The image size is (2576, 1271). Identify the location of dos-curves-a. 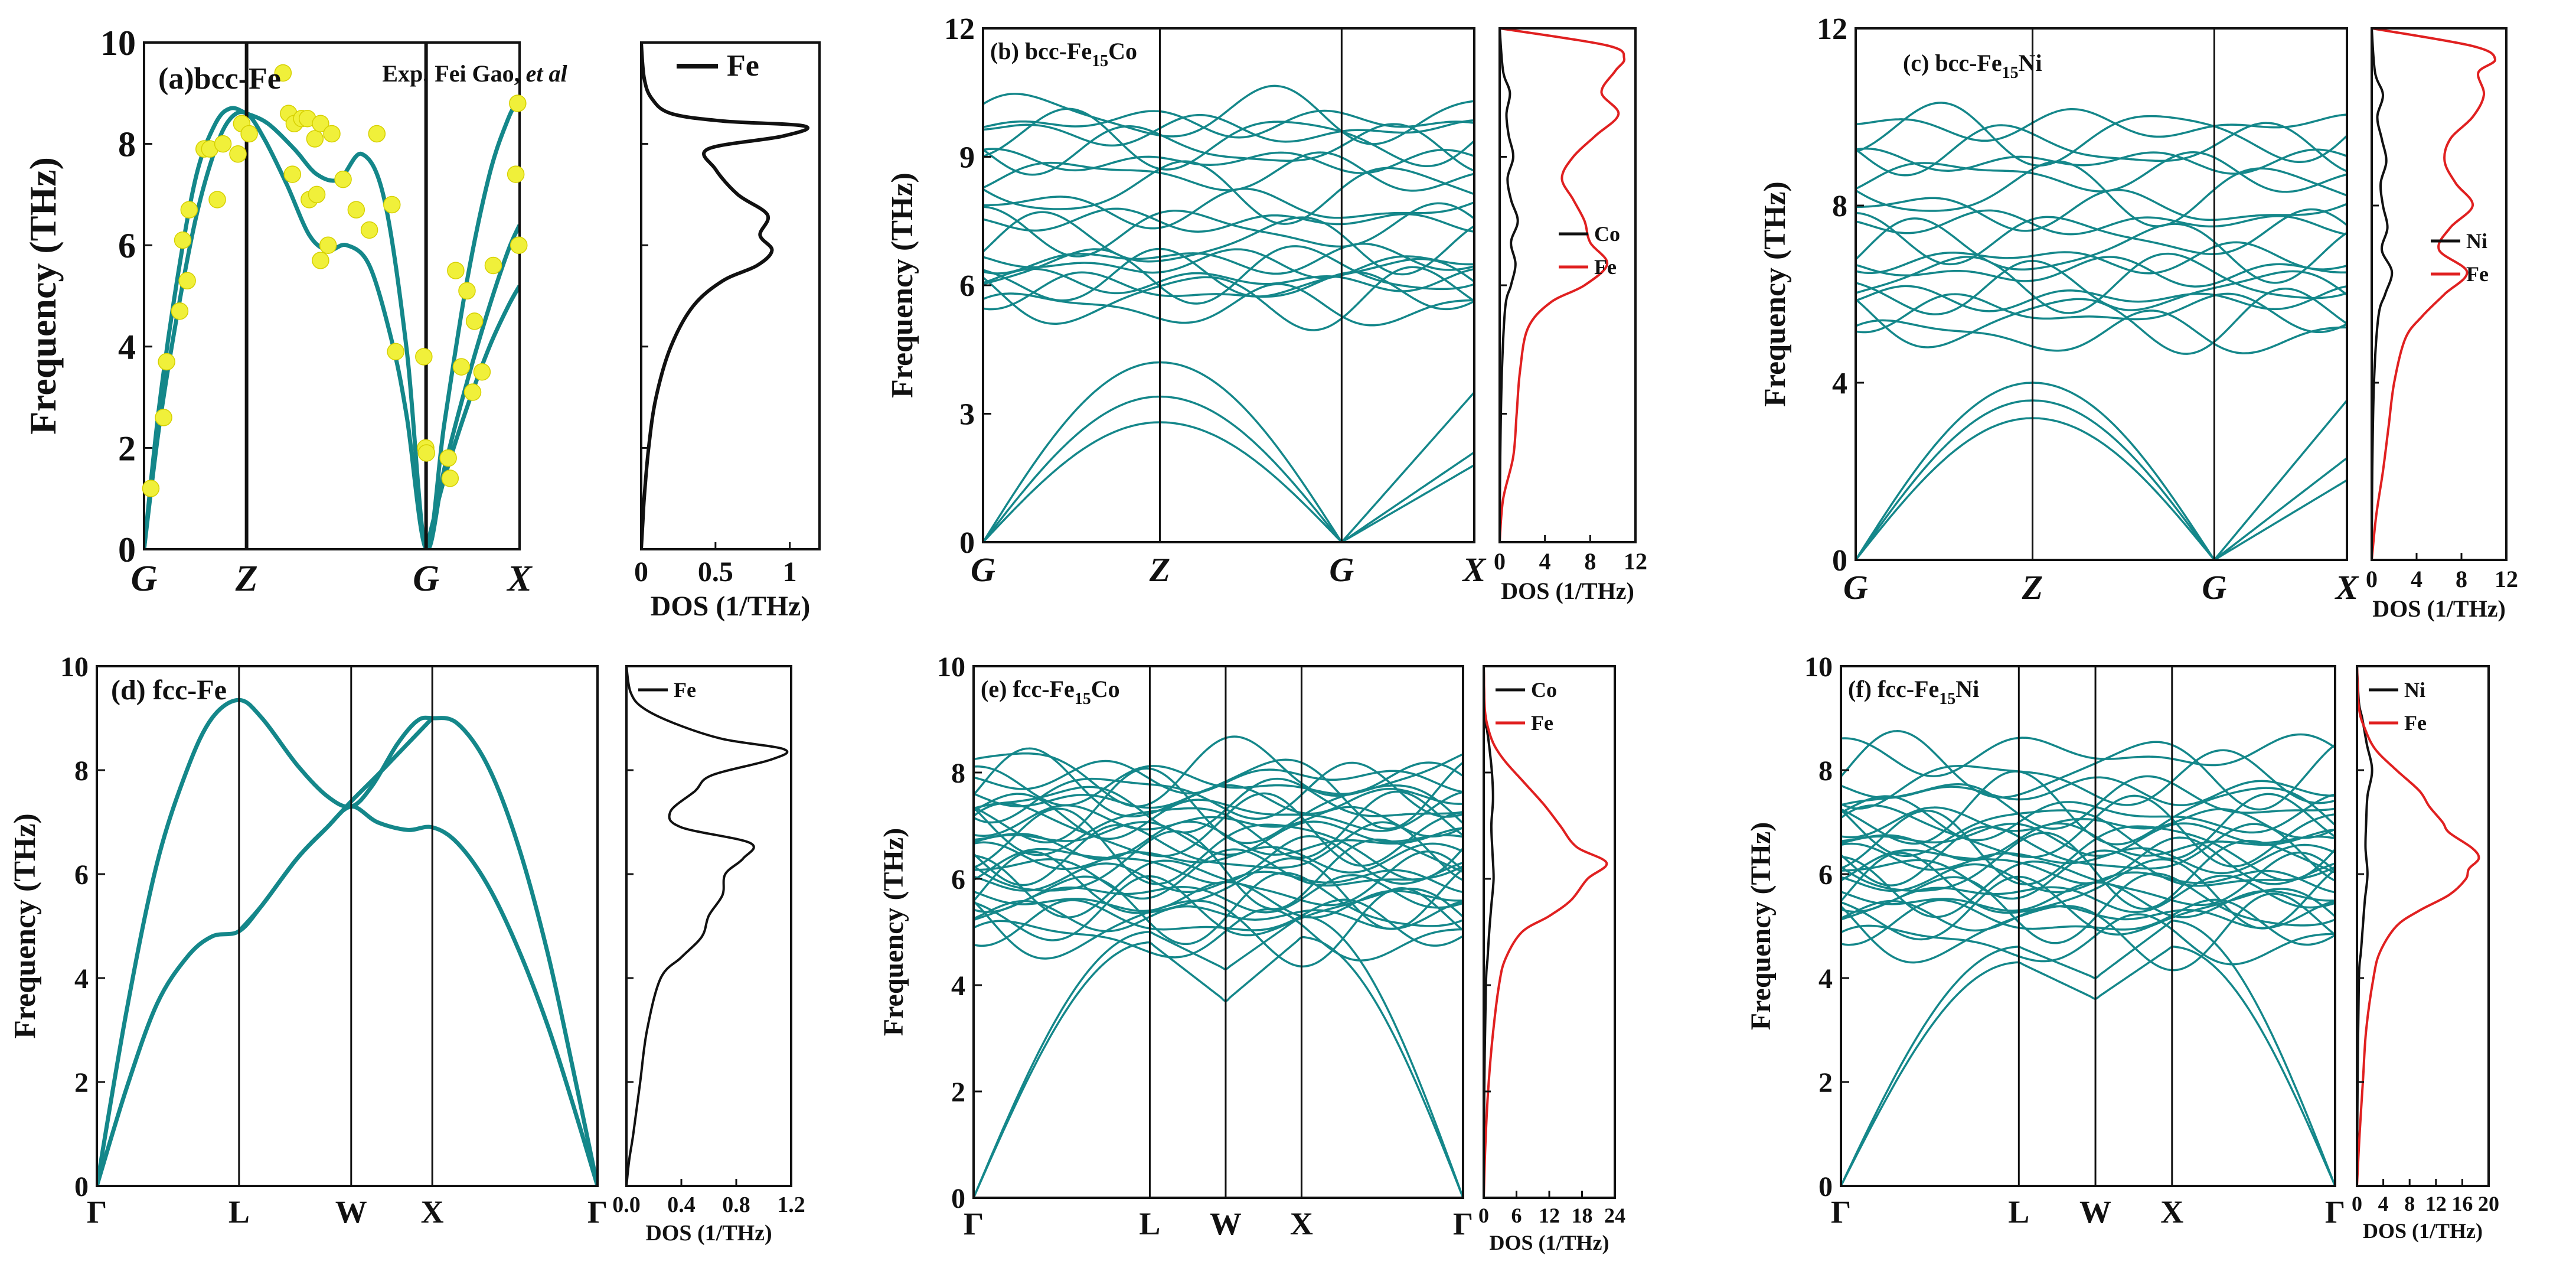
(725, 296).